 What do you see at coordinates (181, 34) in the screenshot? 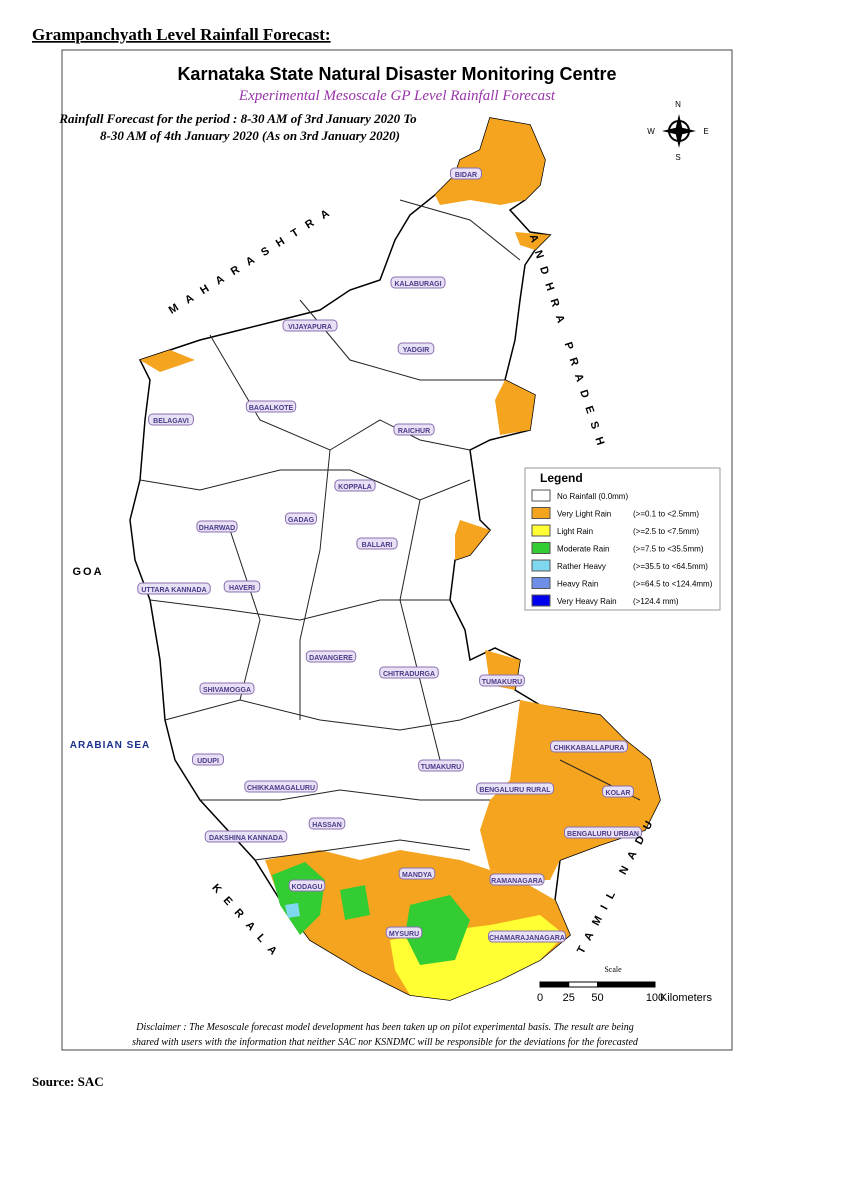
I see `heading: Grampanchyath Level Rainfall Forecast:` at bounding box center [181, 34].